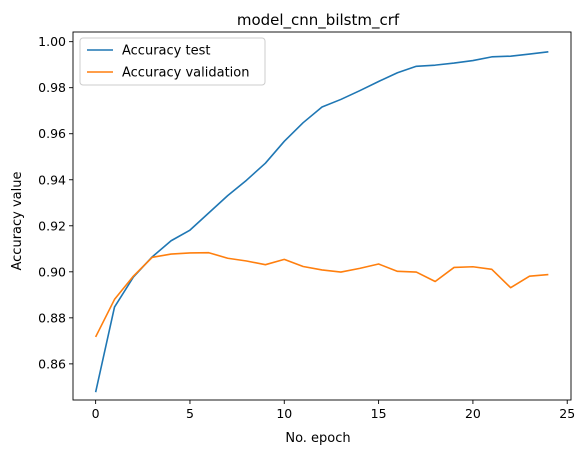  I want to click on y-axis: 0.86 0.88 0.90 0.92 0.94 0.96 0.98 1.00, so click(55, 202).